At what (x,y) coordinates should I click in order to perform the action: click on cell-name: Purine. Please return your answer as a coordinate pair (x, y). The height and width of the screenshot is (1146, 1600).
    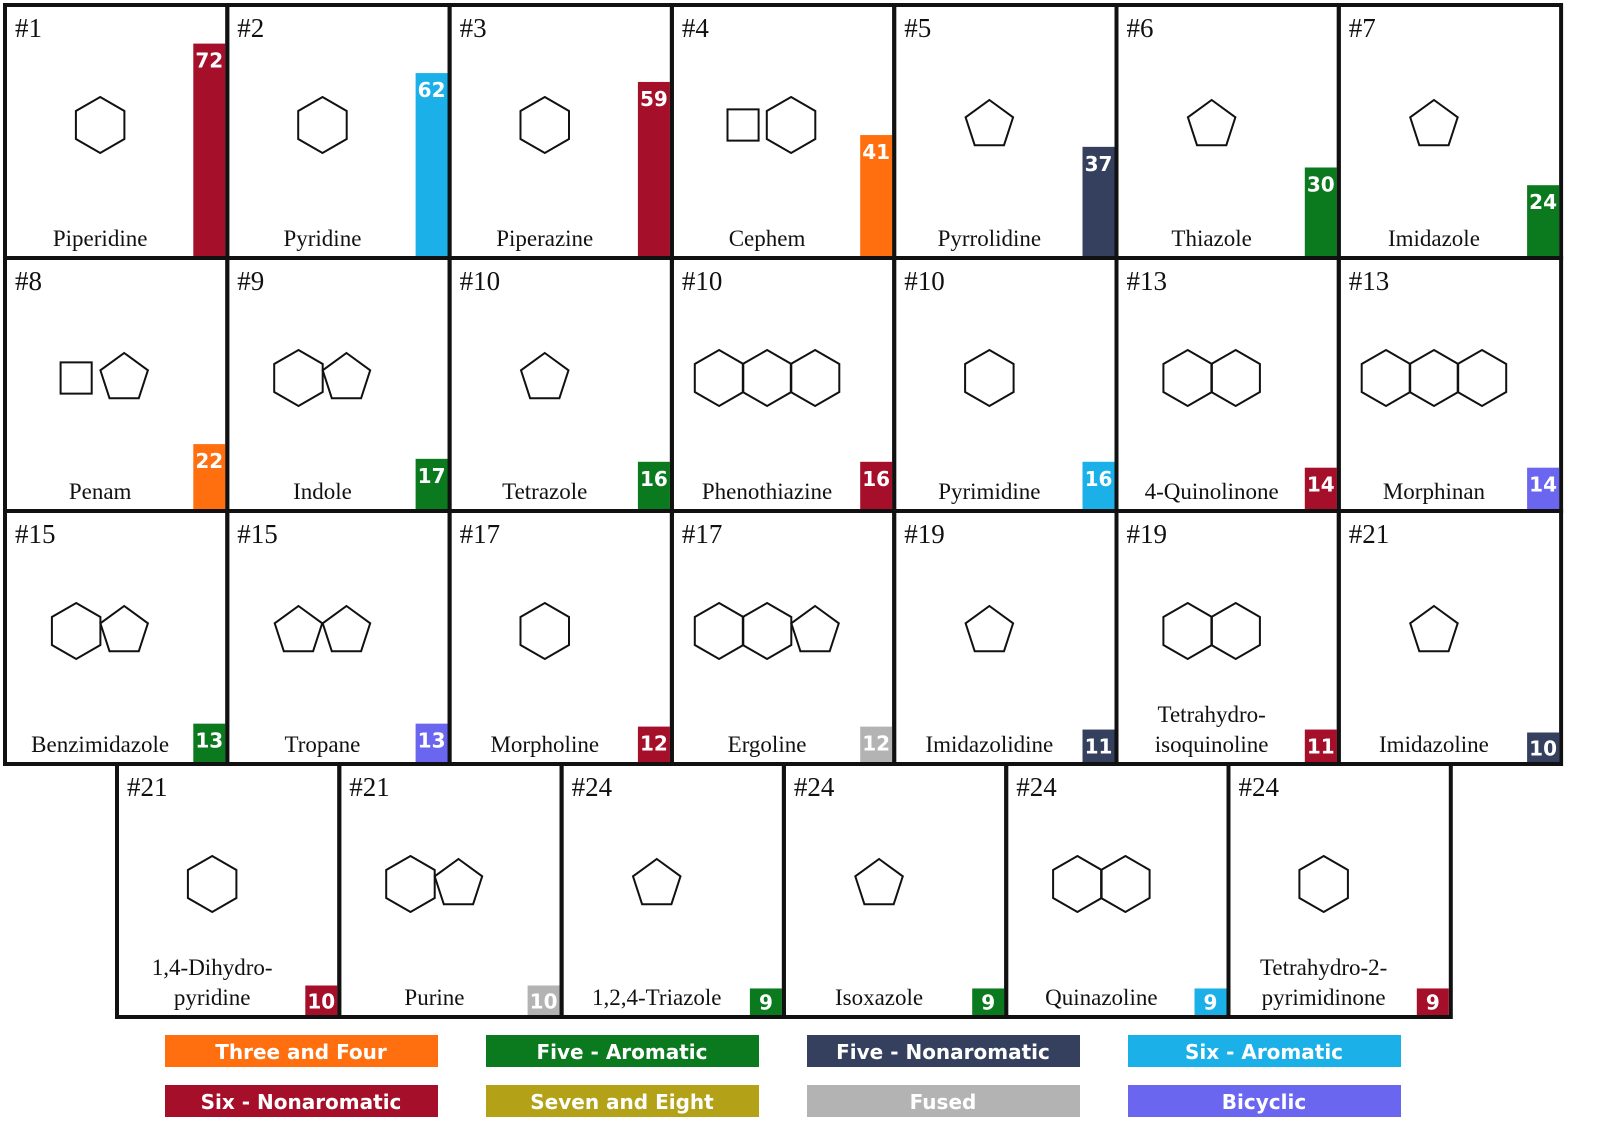
    Looking at the image, I should click on (434, 997).